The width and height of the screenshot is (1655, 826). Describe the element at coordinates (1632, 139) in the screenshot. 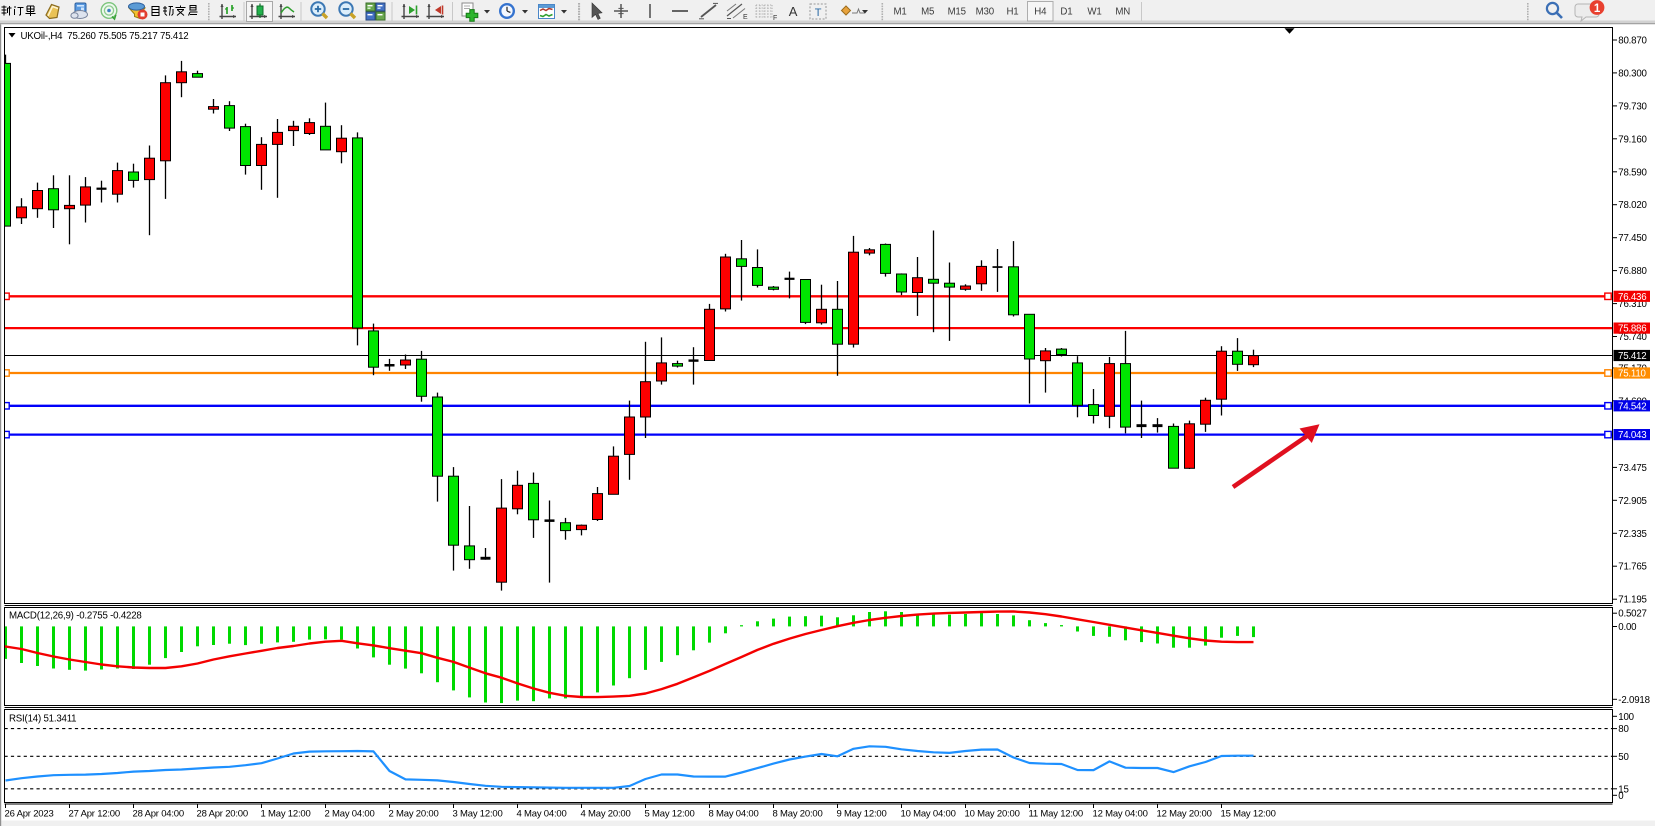

I see `svg-text: 79.160` at that location.